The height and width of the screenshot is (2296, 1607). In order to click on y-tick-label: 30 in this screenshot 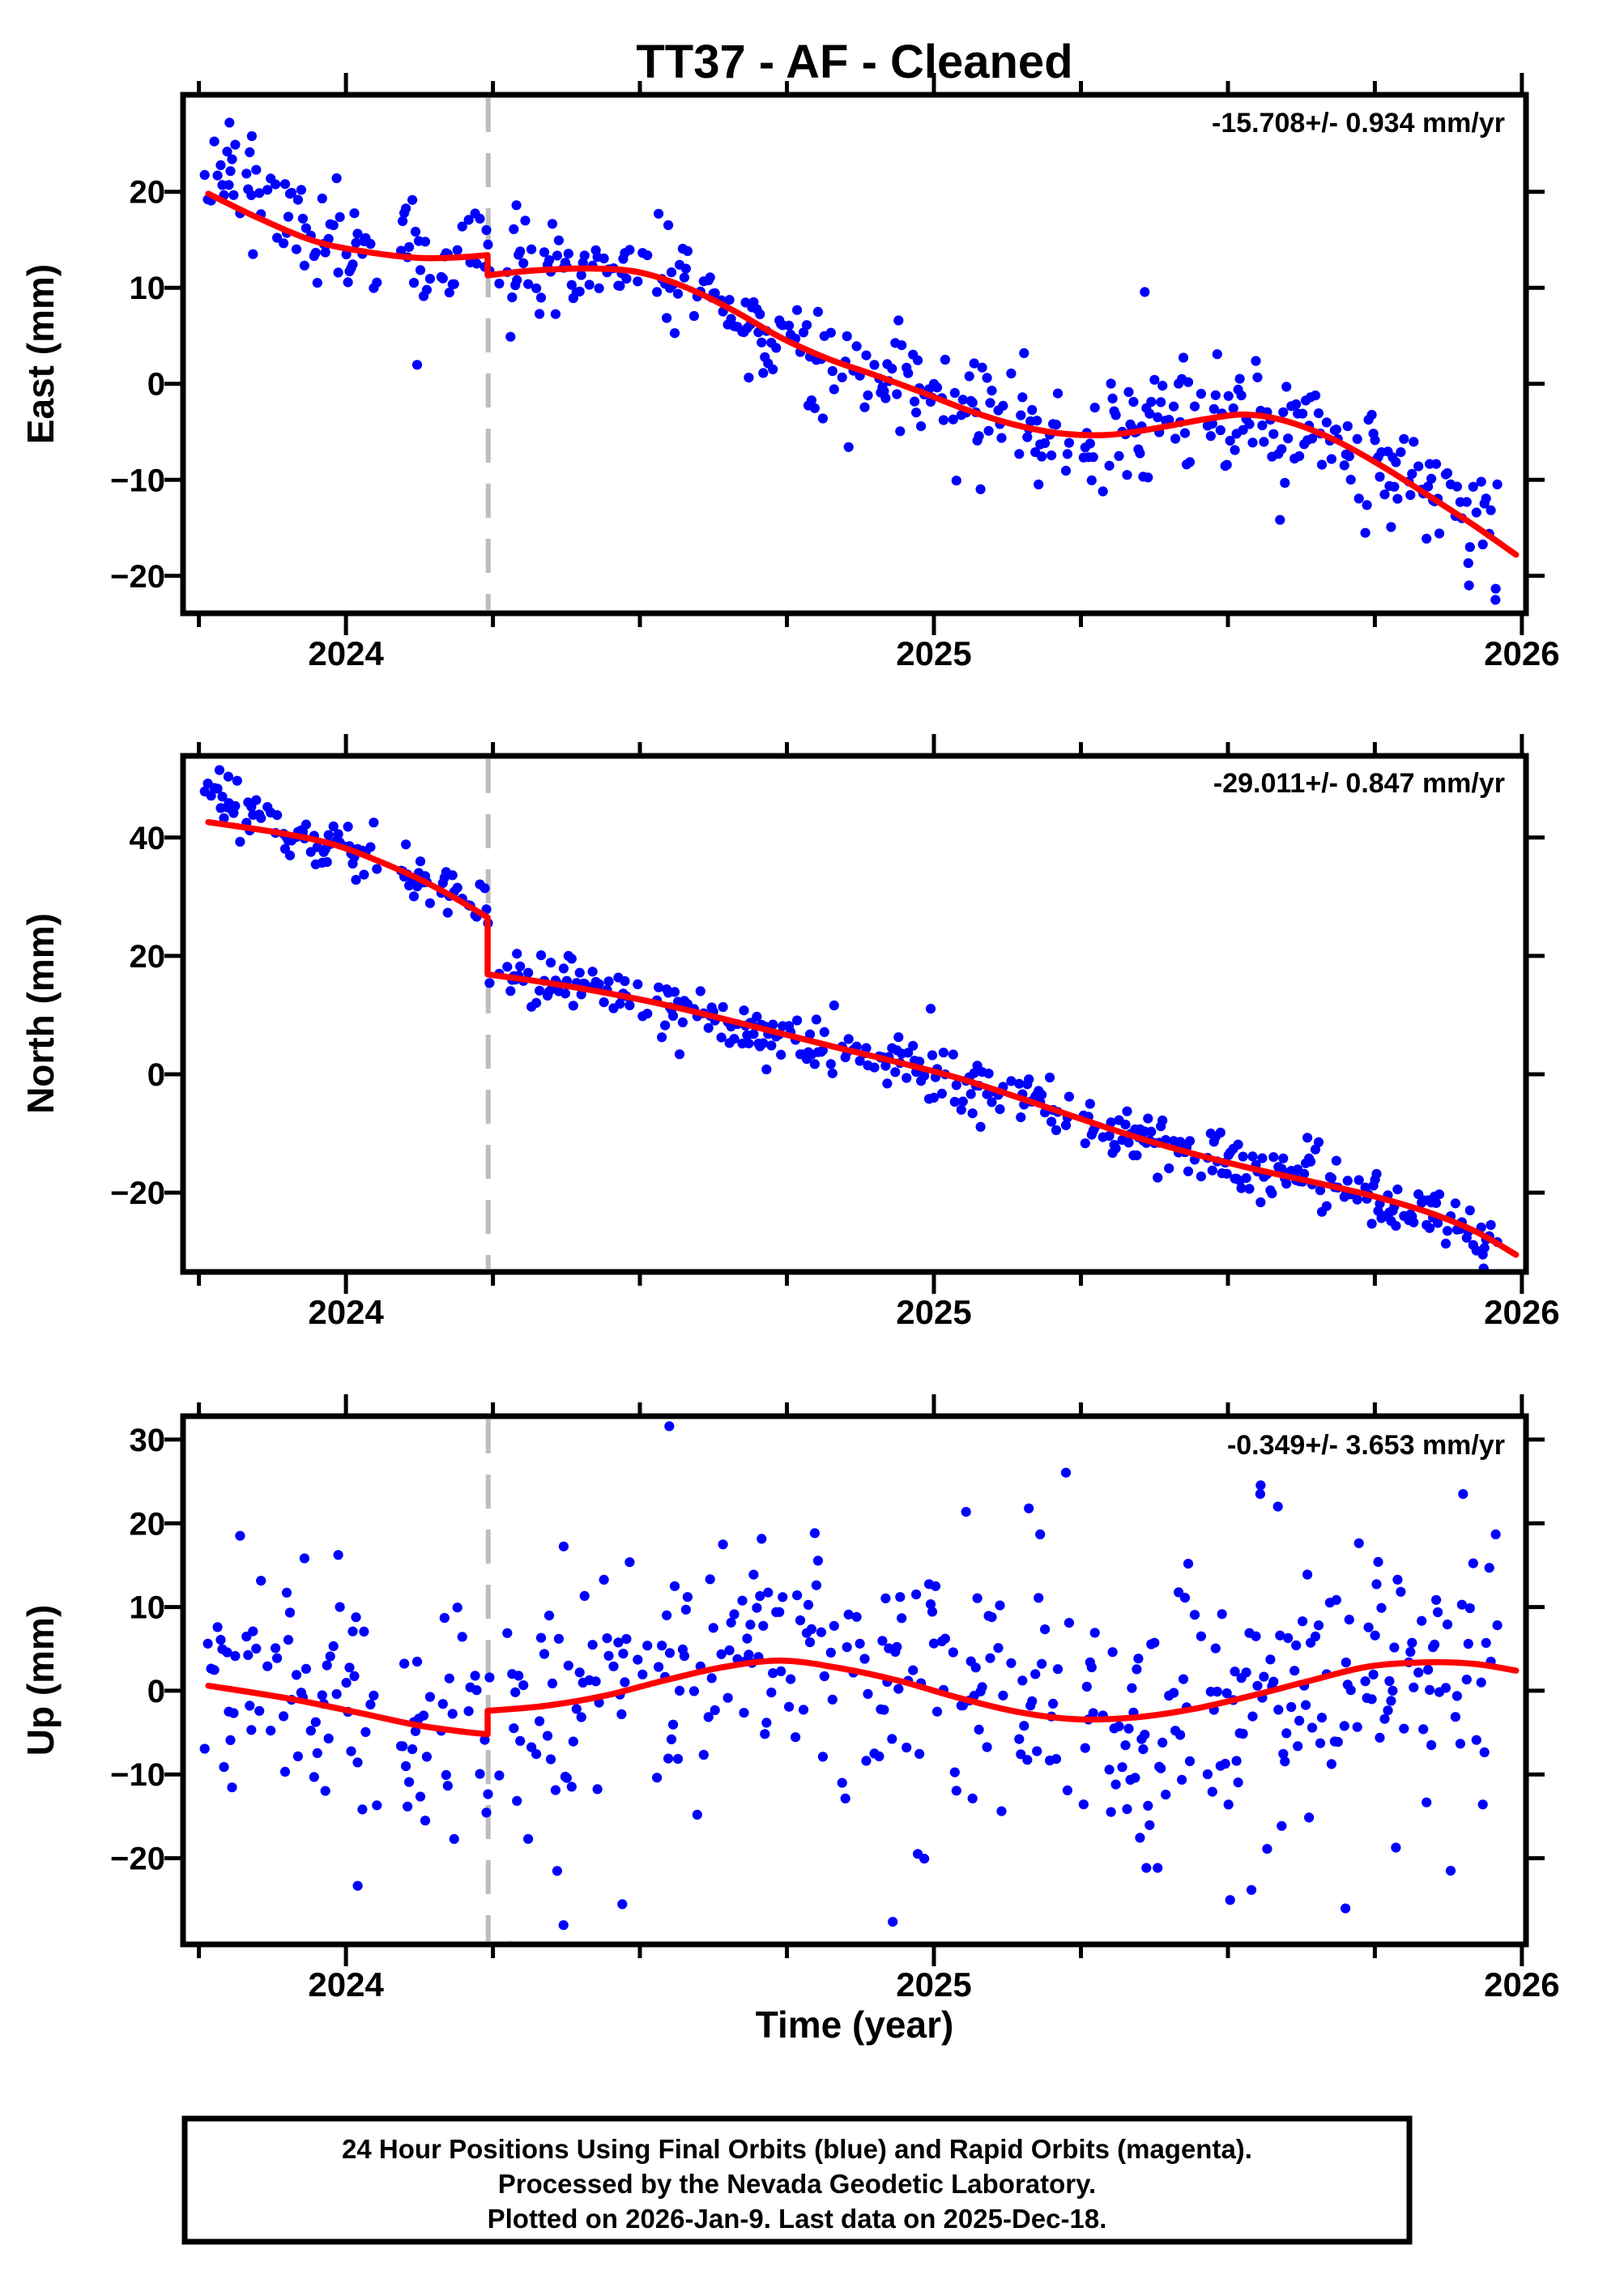, I will do `click(148, 1441)`.